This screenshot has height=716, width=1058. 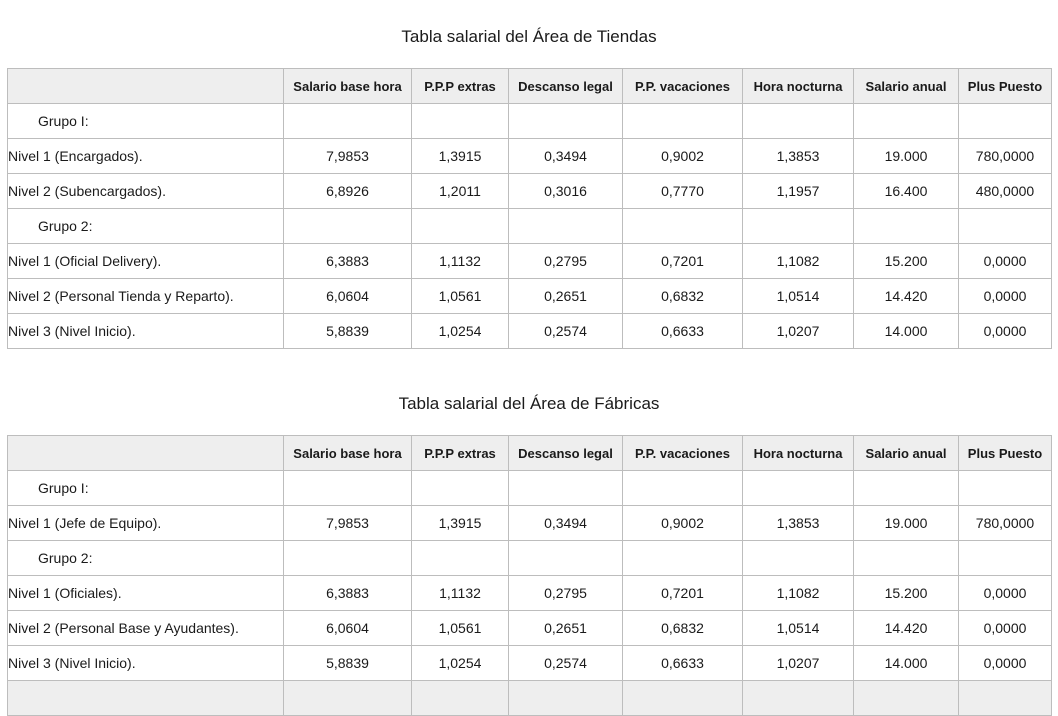 I want to click on value-cell: 0,6832, so click(x=682, y=628).